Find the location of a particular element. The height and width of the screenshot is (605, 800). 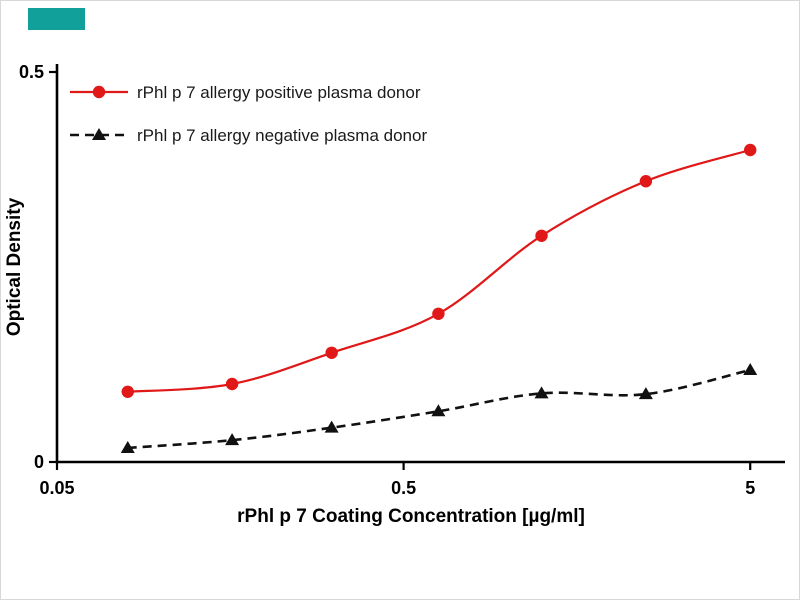

legend-marker-triangle is located at coordinates (99, 134).